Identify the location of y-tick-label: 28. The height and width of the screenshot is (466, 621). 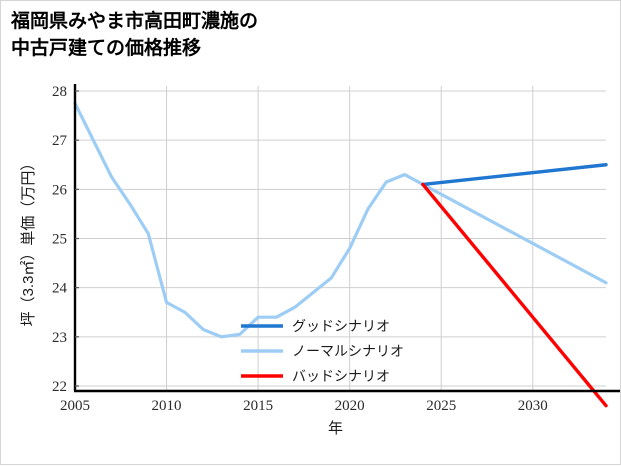
(59, 92).